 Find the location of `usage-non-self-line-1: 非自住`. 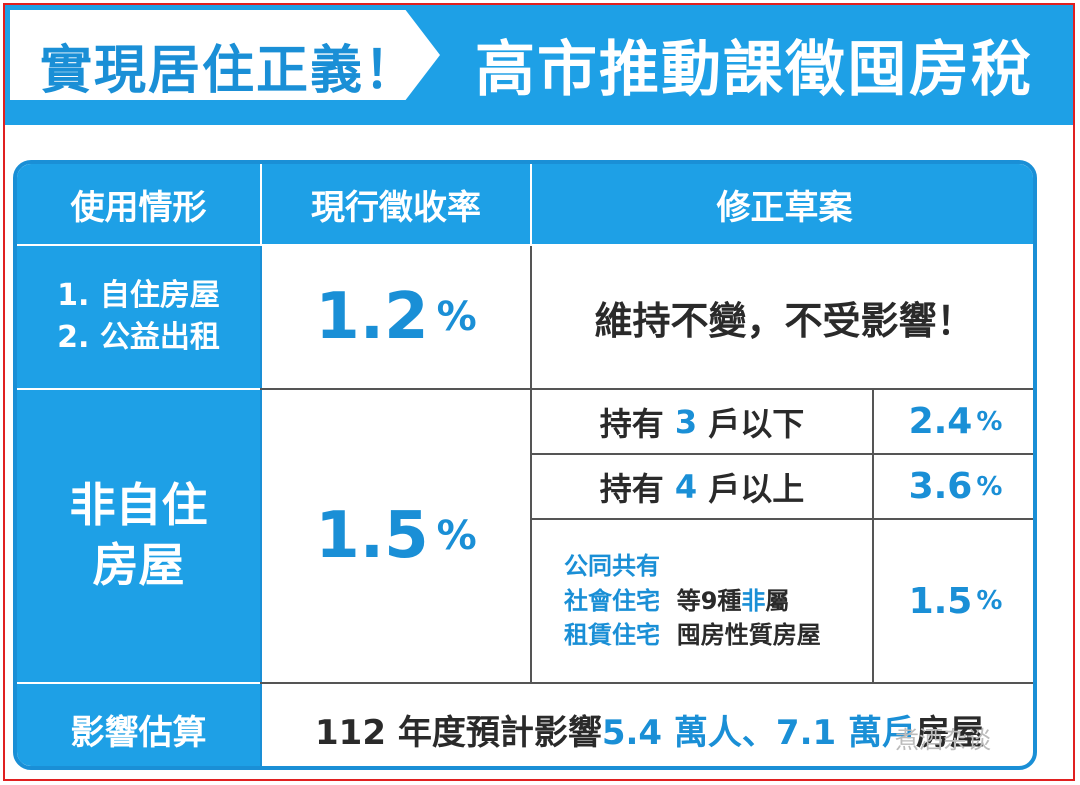

usage-non-self-line-1: 非自住 is located at coordinates (138, 505).